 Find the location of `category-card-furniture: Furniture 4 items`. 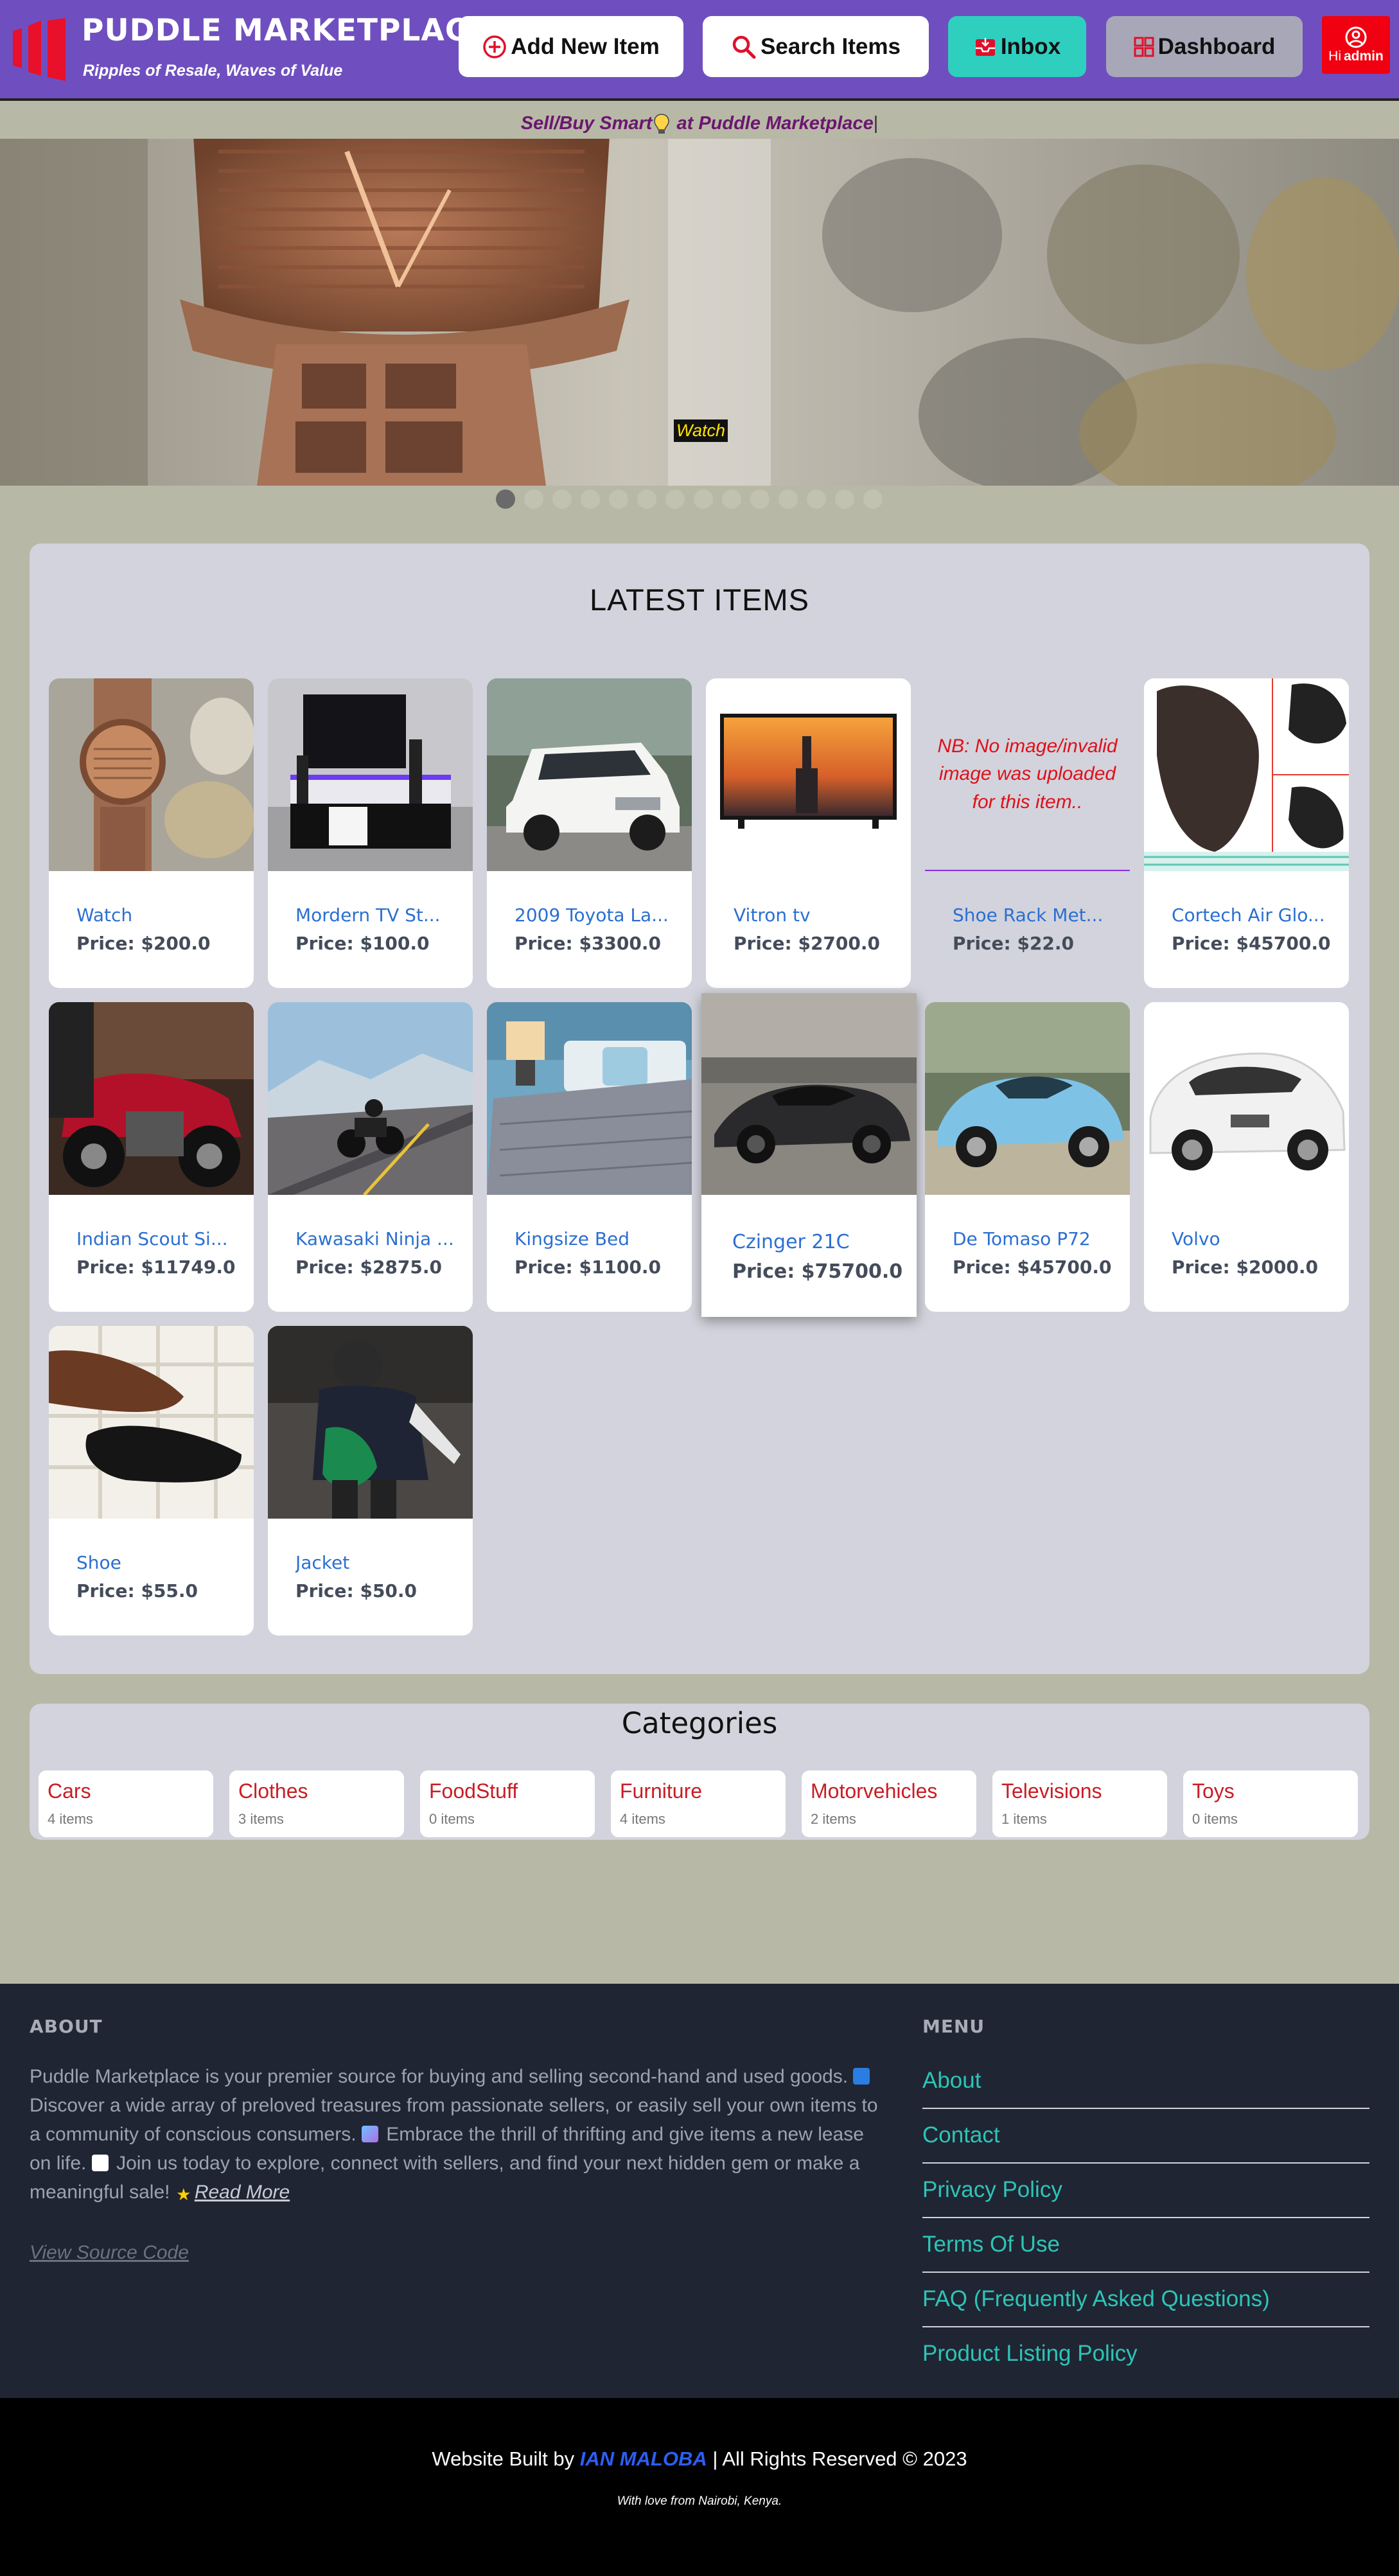

category-card-furniture: Furniture 4 items is located at coordinates (698, 1803).